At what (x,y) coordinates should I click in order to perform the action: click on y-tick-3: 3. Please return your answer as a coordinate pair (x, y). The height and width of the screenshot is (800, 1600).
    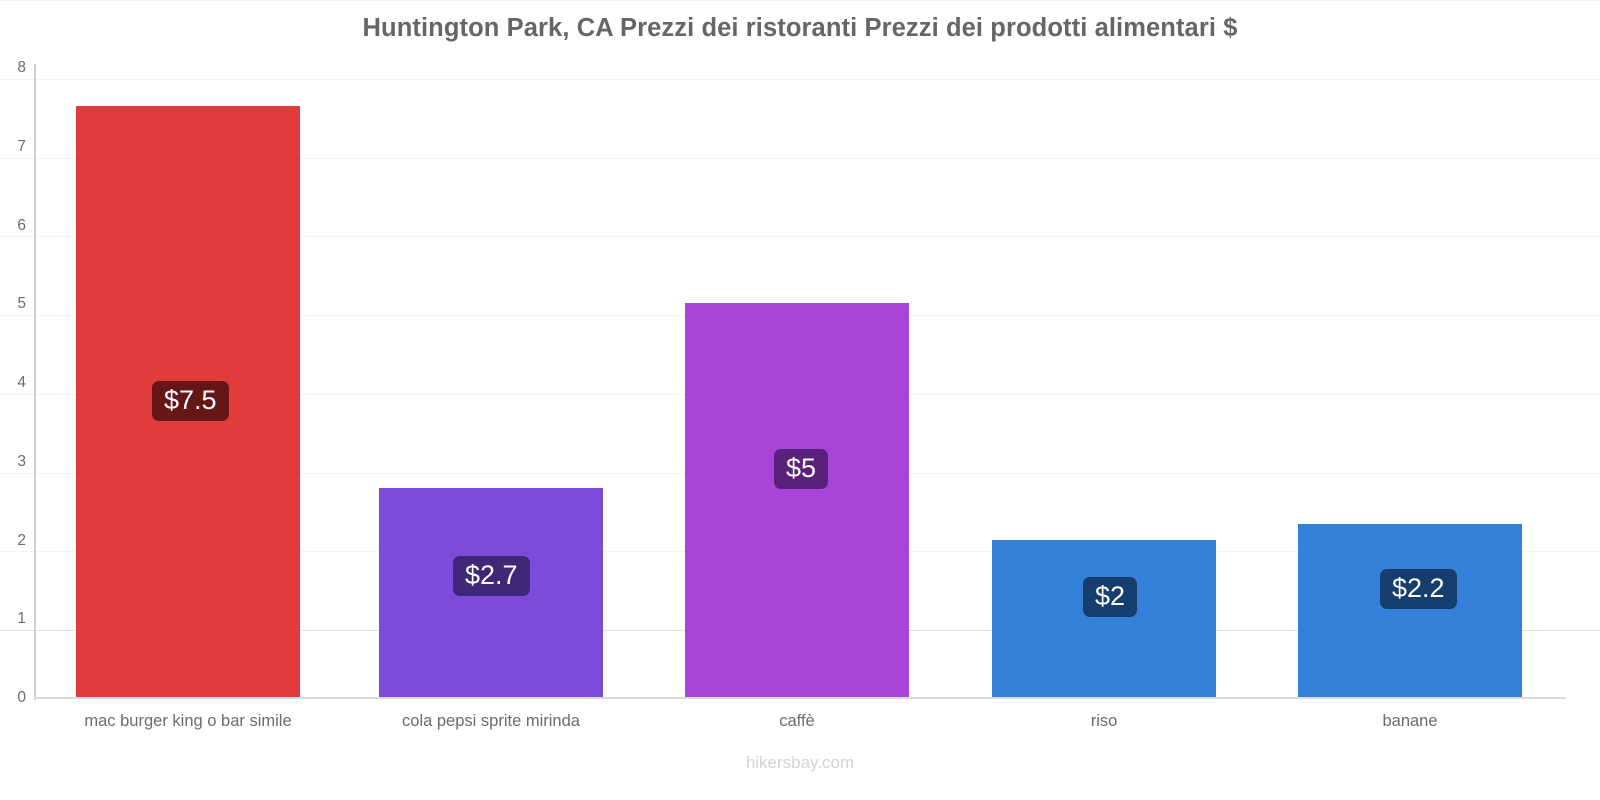
    Looking at the image, I should click on (21, 461).